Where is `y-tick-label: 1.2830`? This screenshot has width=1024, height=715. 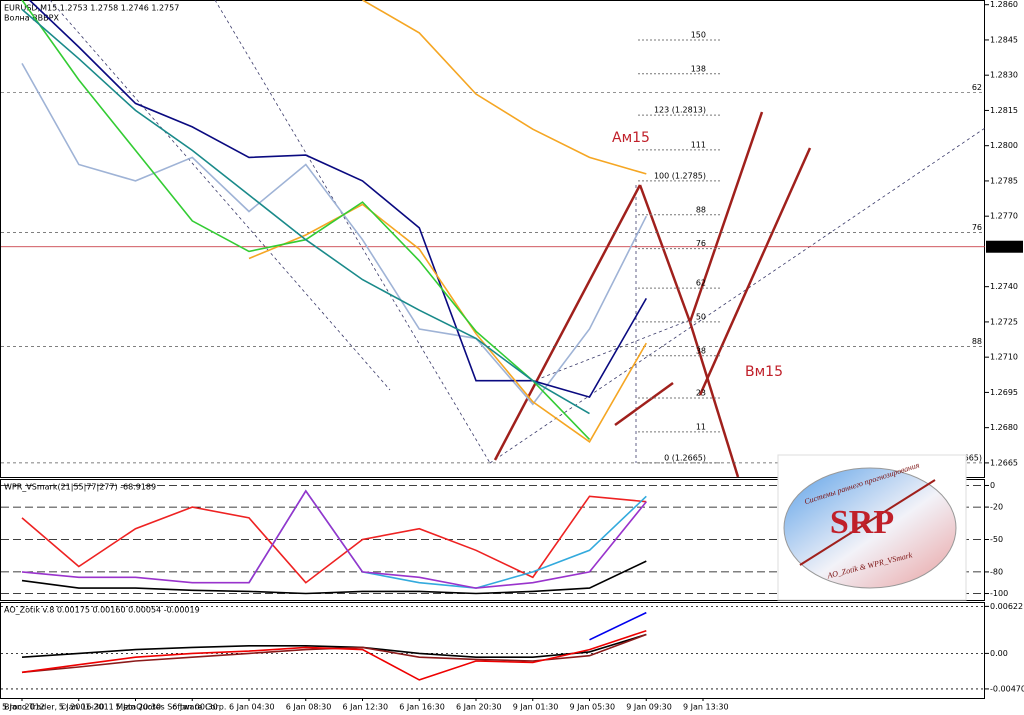
y-tick-label: 1.2830 is located at coordinates (1004, 75).